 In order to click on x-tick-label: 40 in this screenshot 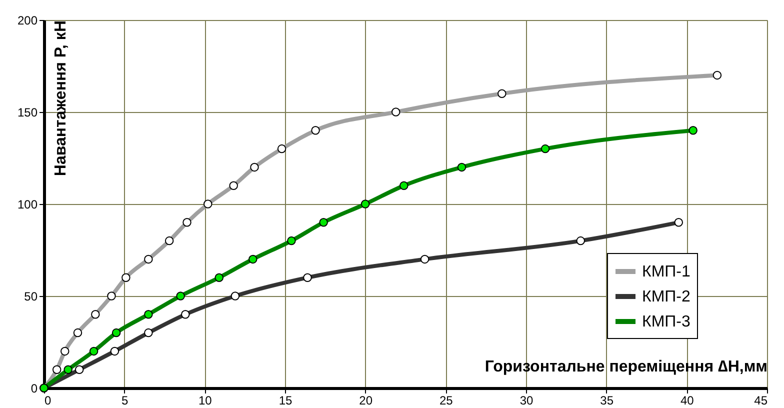, I will do `click(687, 401)`.